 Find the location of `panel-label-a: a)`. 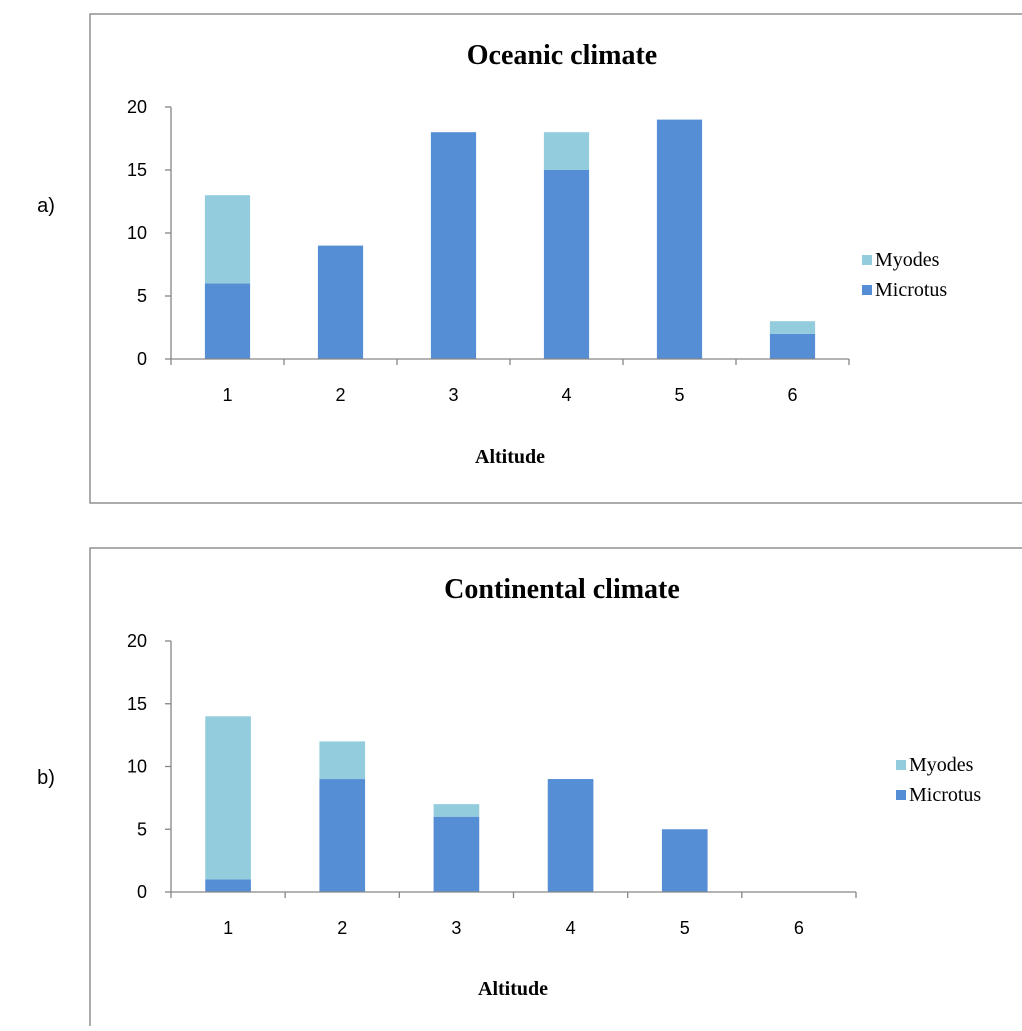

panel-label-a: a) is located at coordinates (46, 206).